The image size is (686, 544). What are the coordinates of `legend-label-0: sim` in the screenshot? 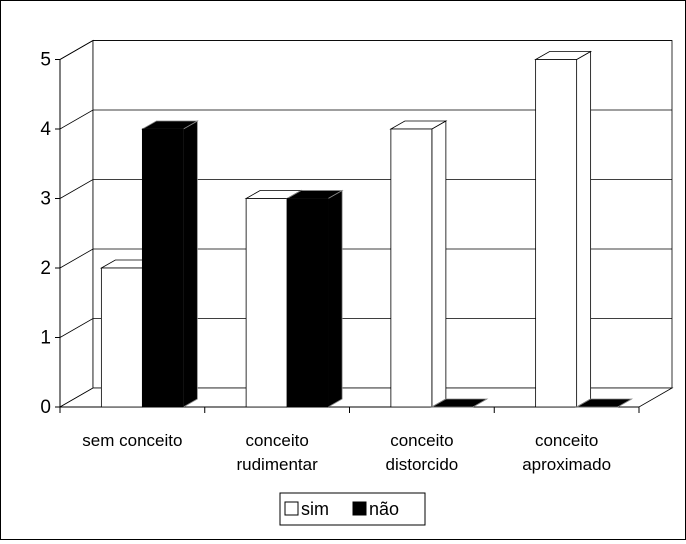 It's located at (315, 509).